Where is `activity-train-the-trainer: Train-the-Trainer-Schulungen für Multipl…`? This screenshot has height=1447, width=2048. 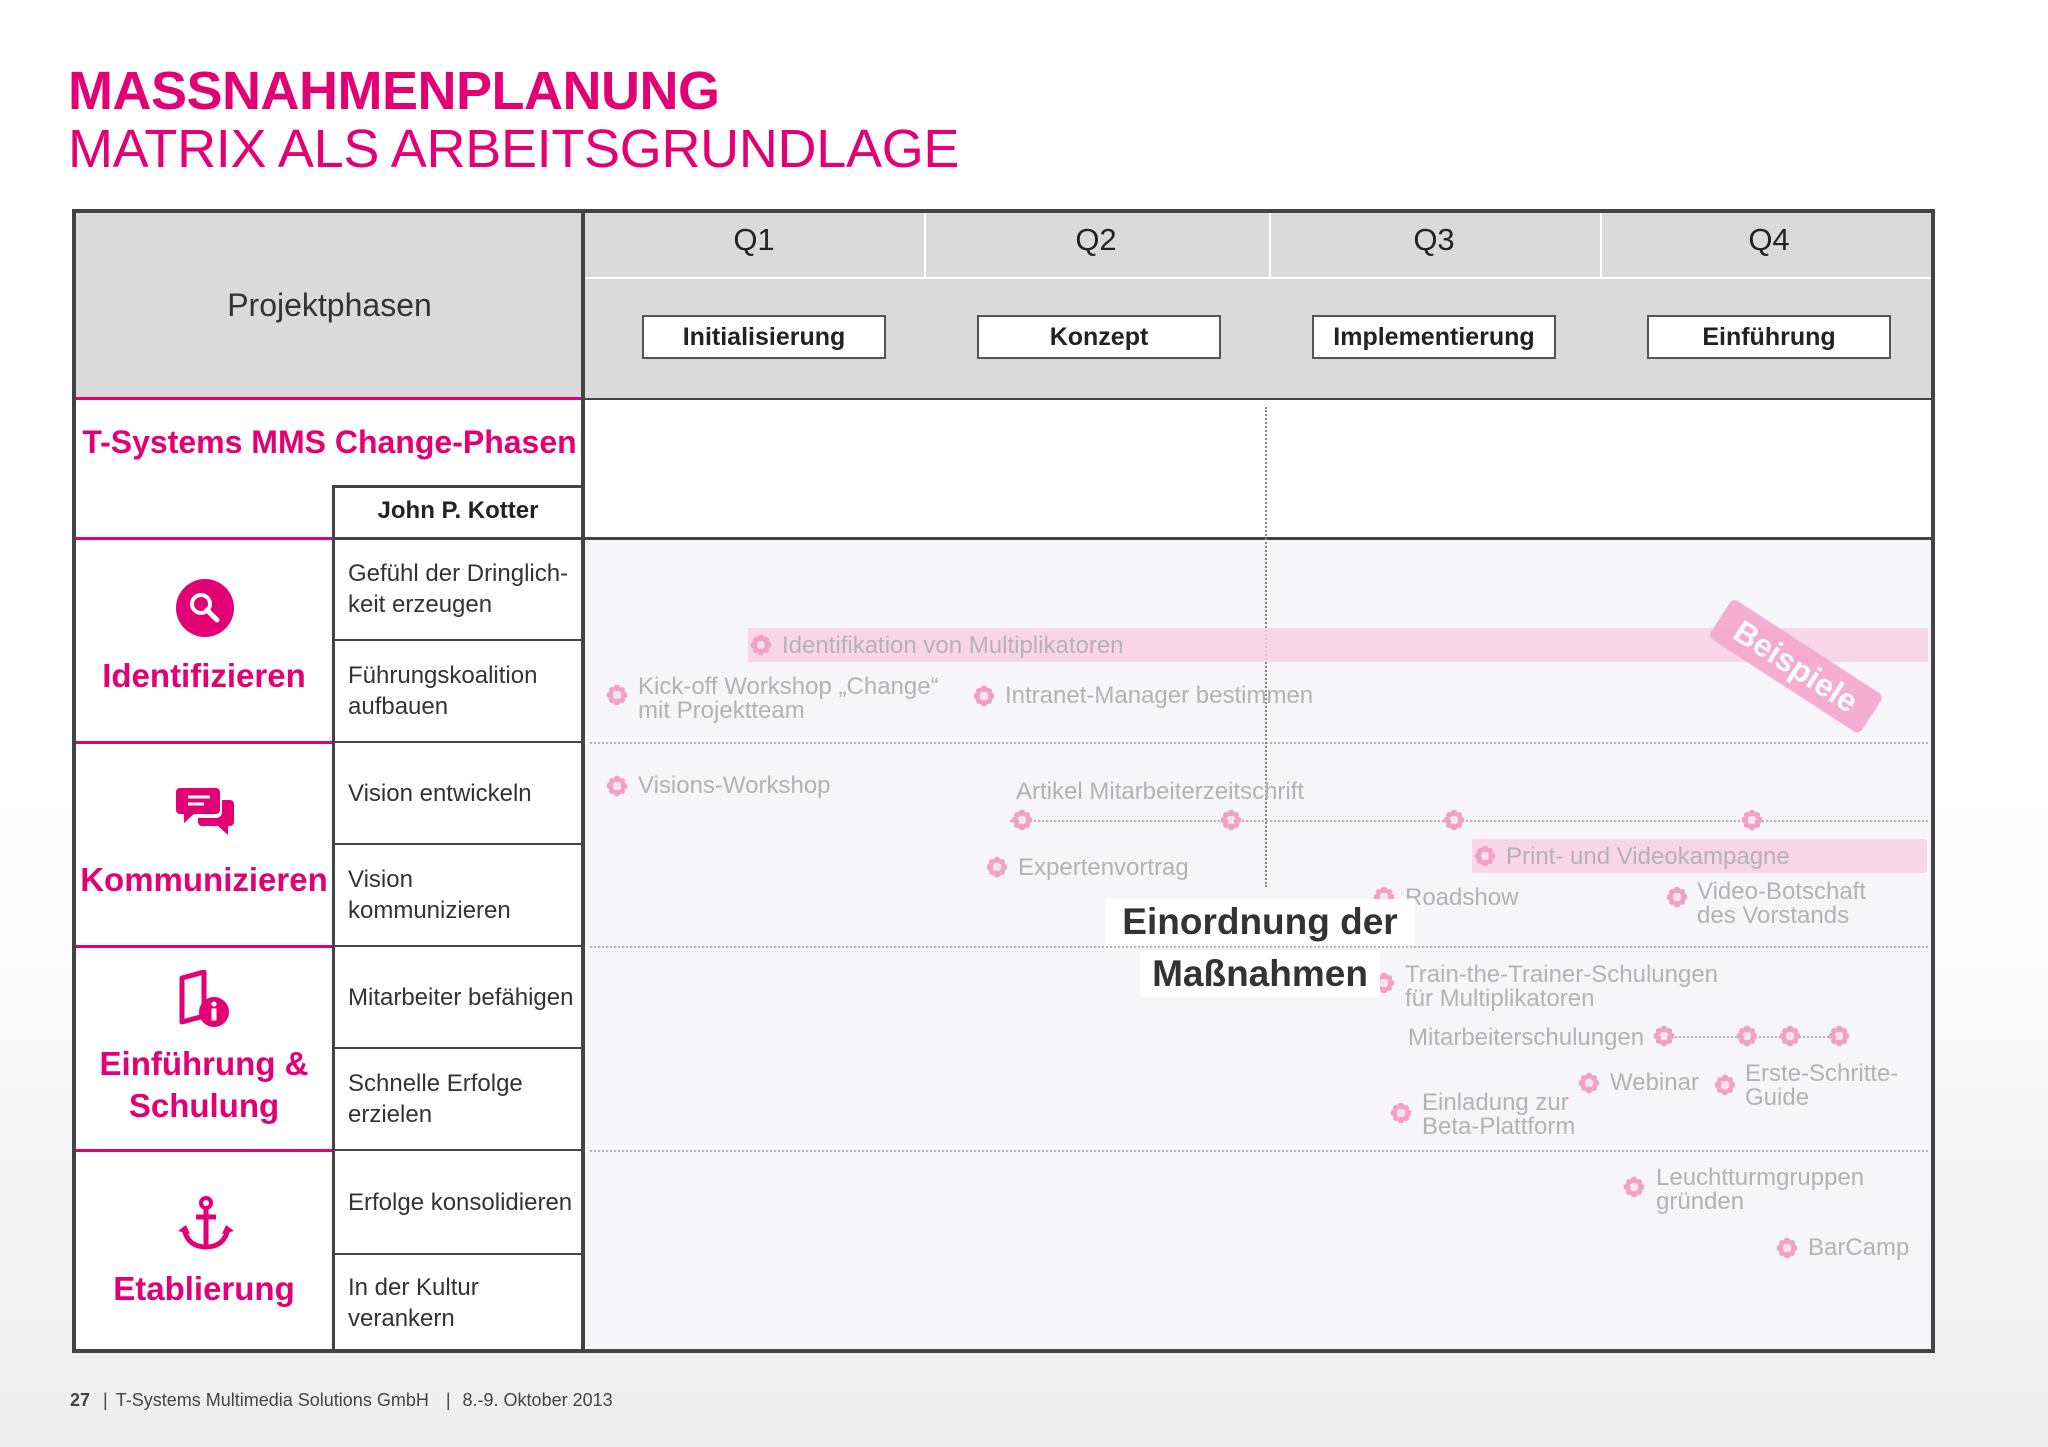 activity-train-the-trainer: Train-the-Trainer-Schulungen für Multipl… is located at coordinates (1562, 986).